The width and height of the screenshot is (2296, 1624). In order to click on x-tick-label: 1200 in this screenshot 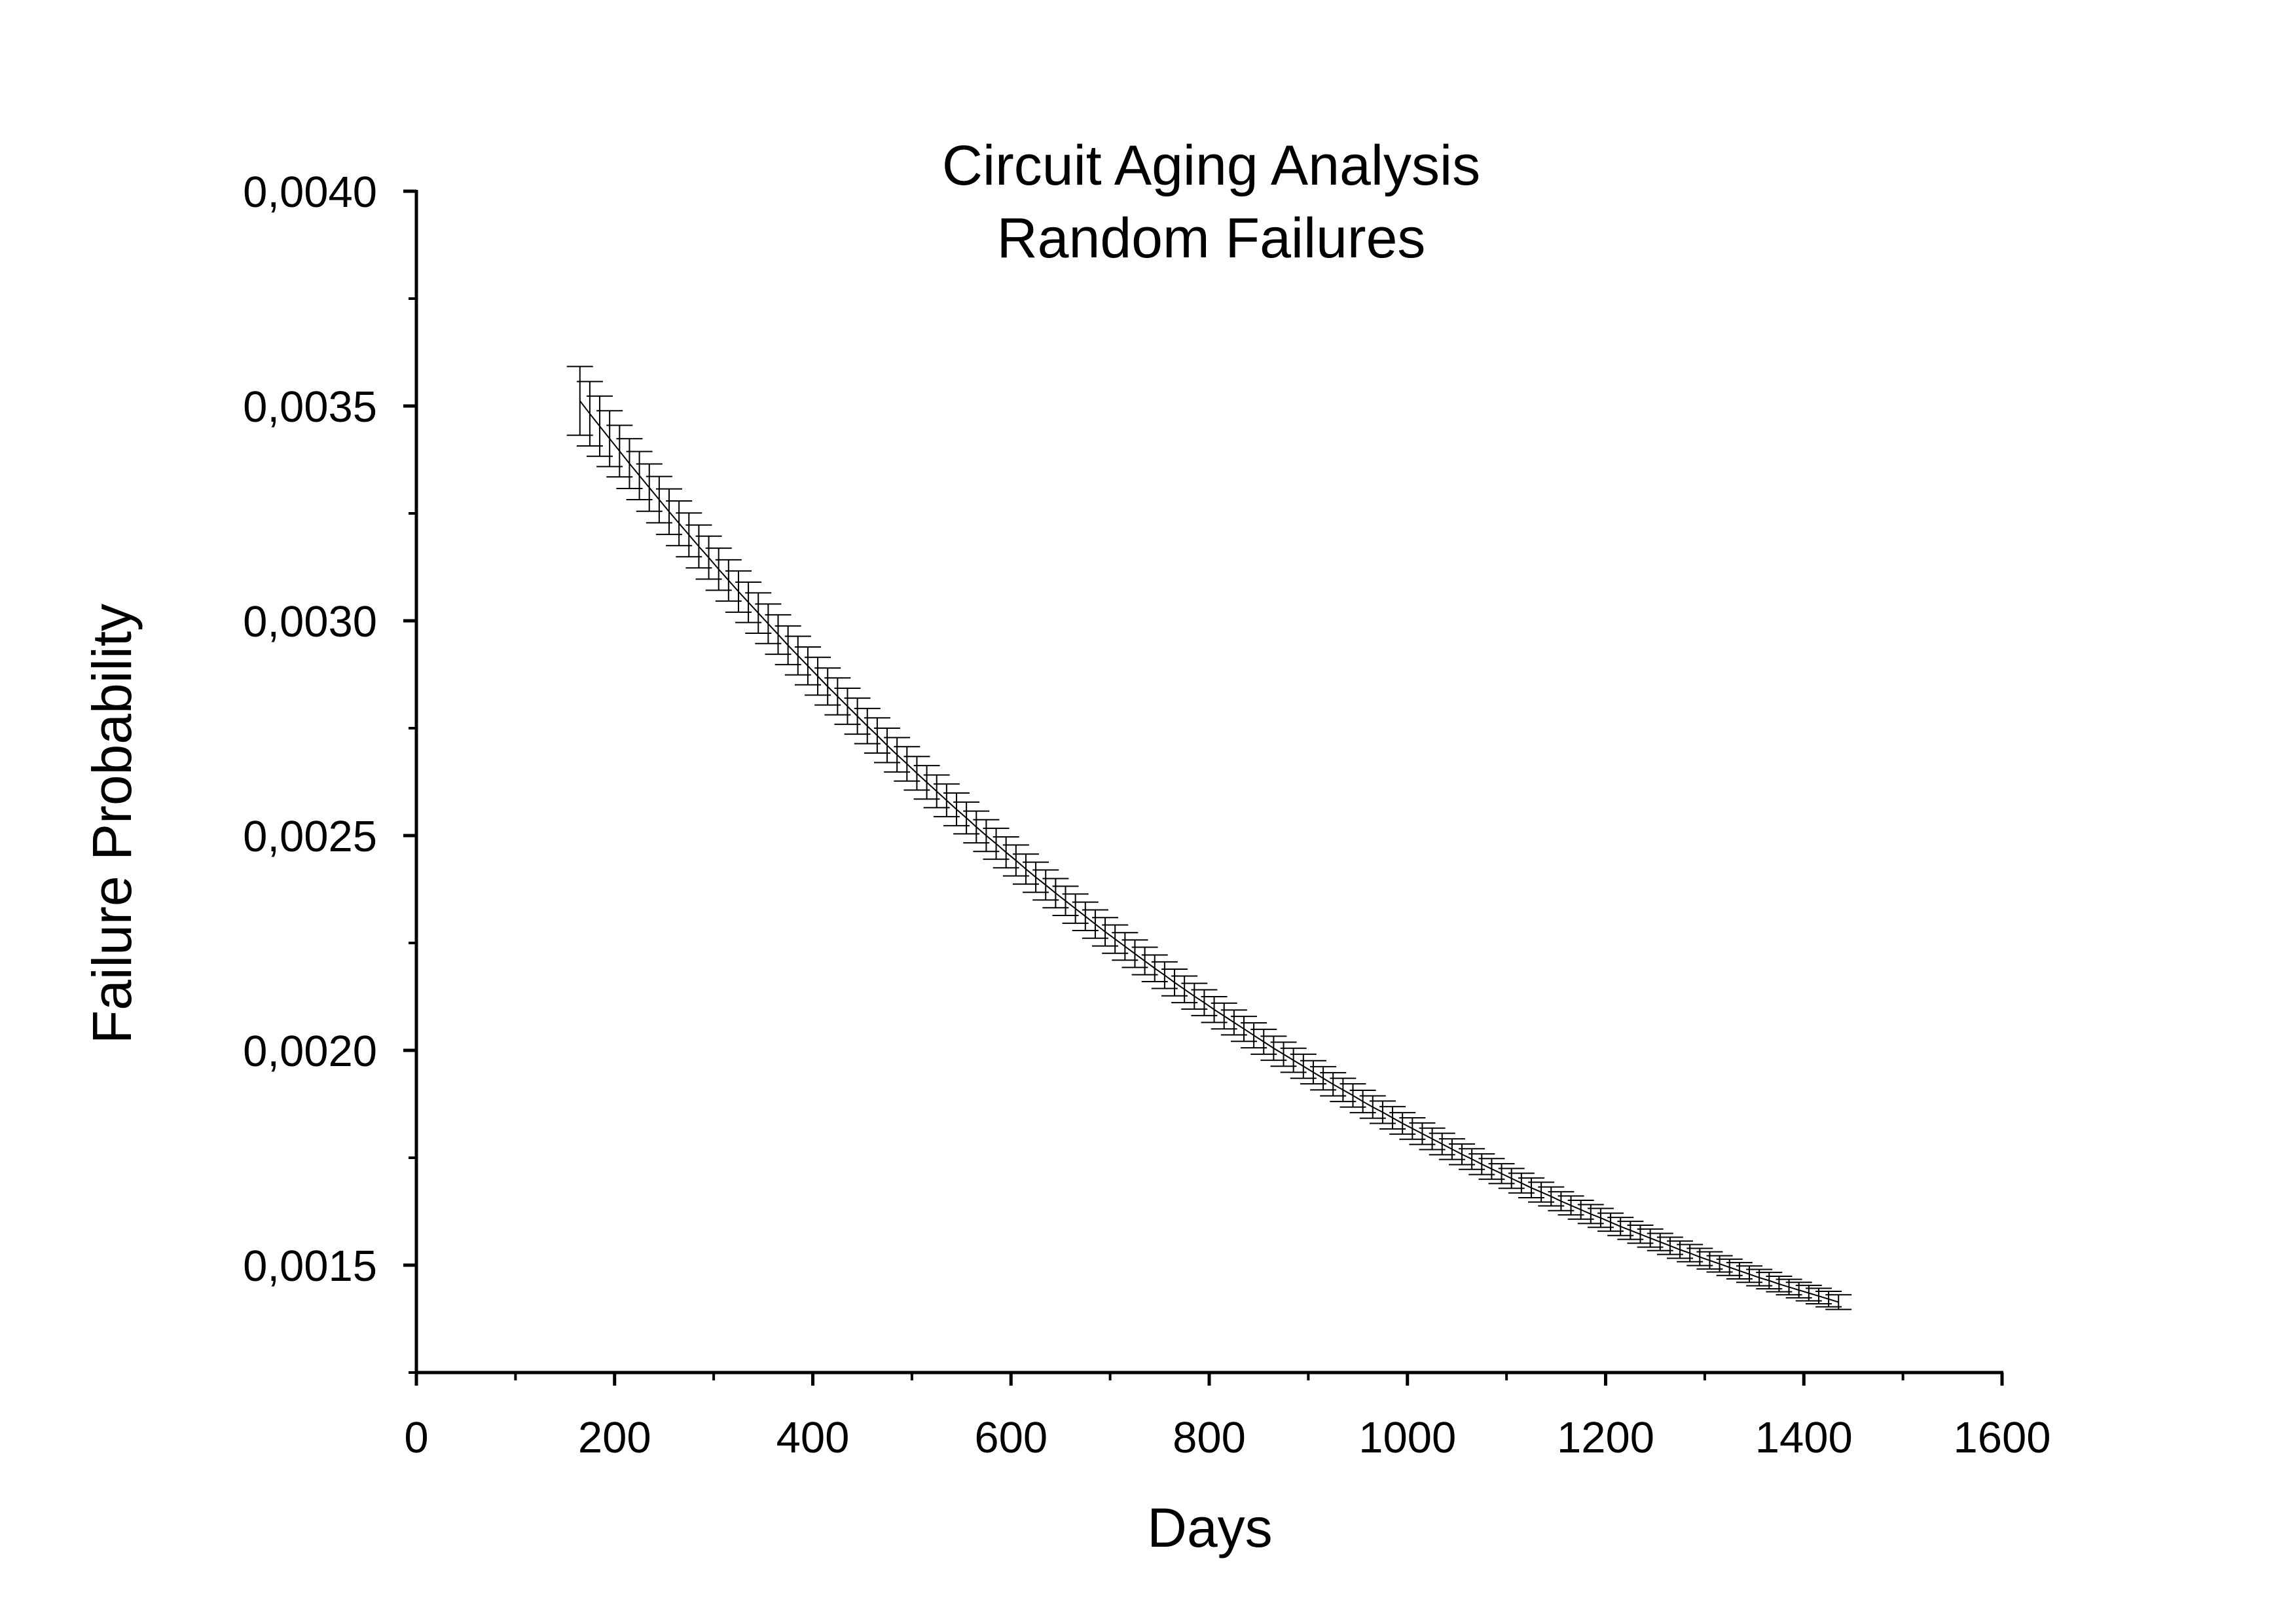, I will do `click(1605, 1437)`.